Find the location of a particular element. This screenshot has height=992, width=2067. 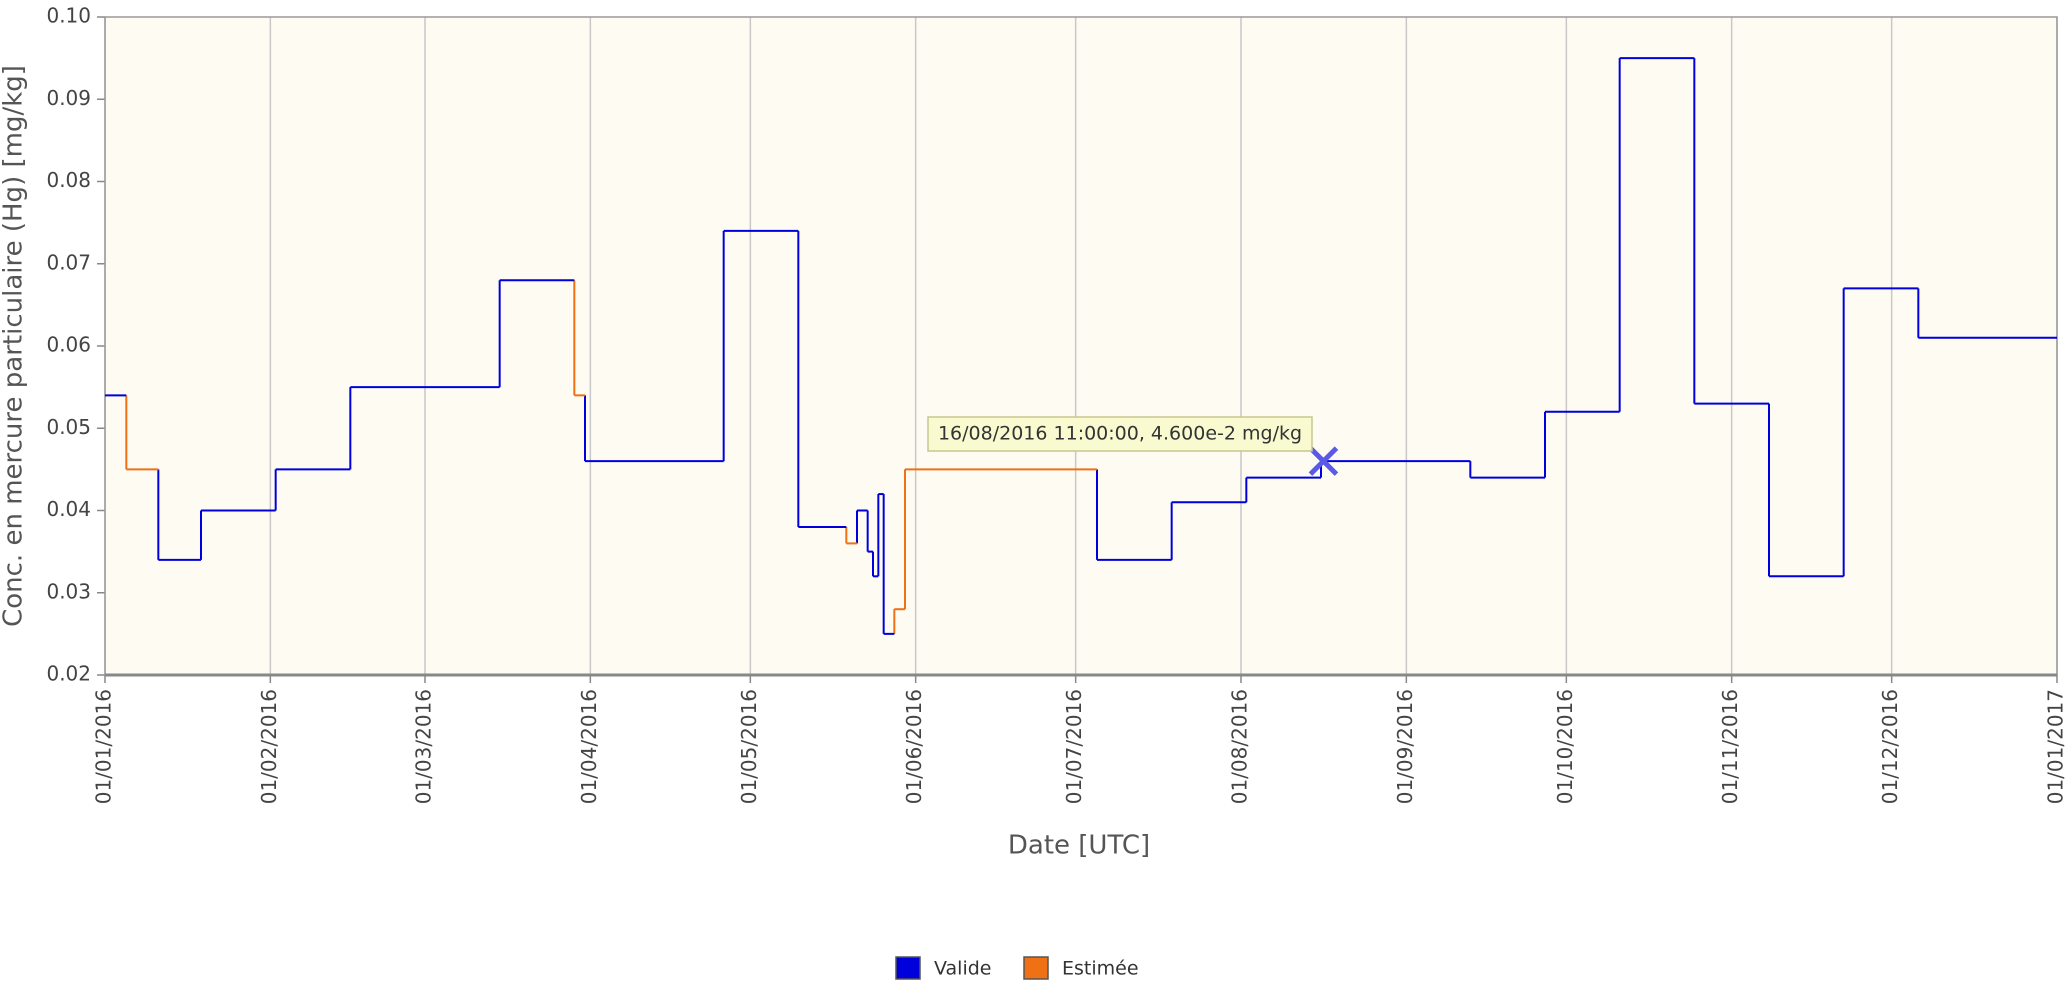

x-tick-label: 01/09/2016 is located at coordinates (1405, 746).